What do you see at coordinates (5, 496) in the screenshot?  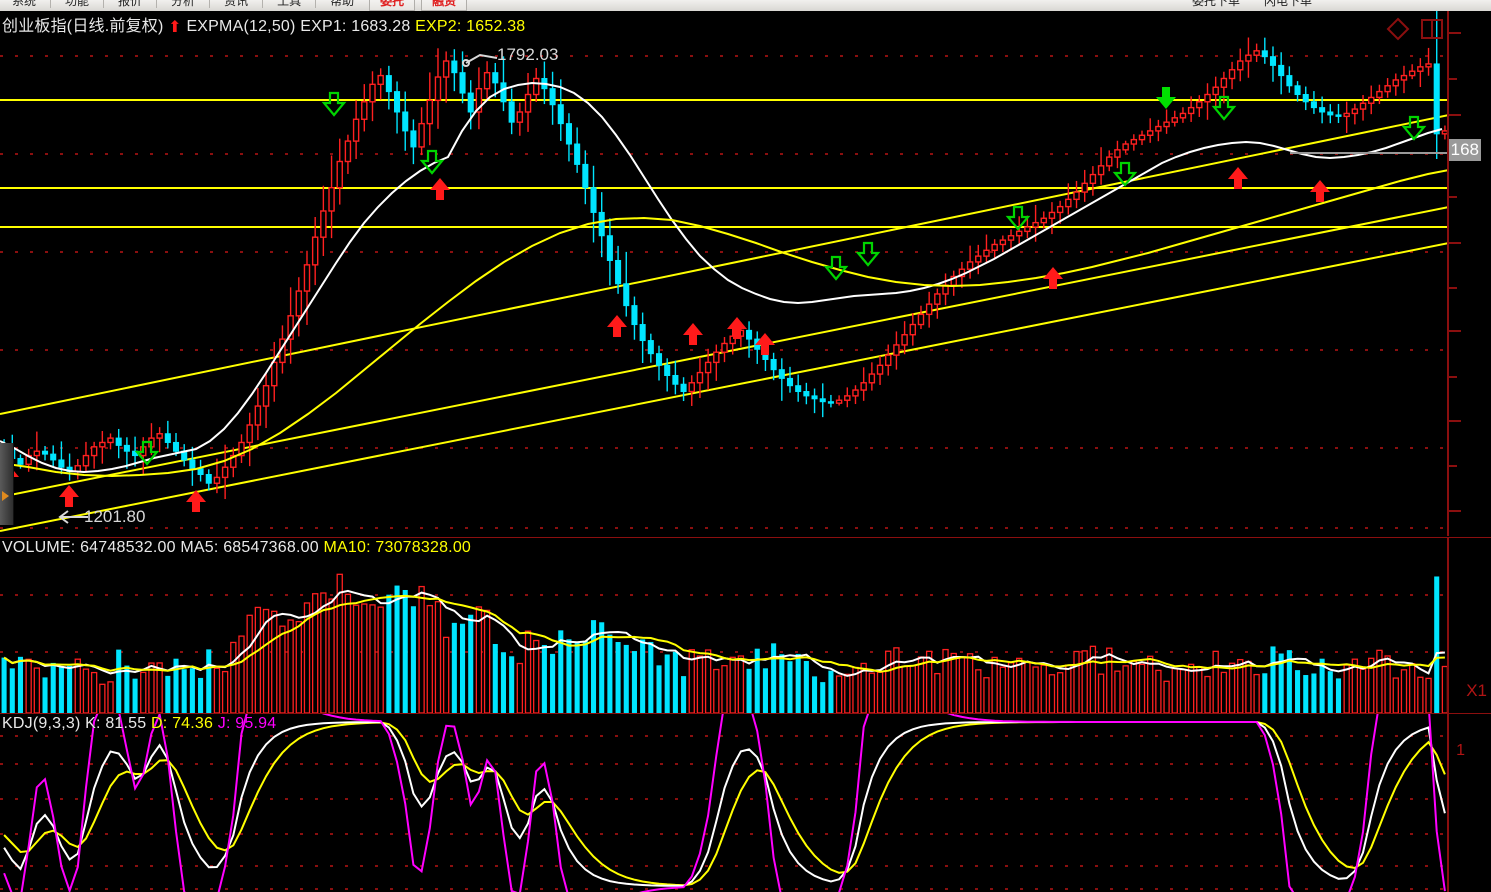 I see `triangle-right-icon` at bounding box center [5, 496].